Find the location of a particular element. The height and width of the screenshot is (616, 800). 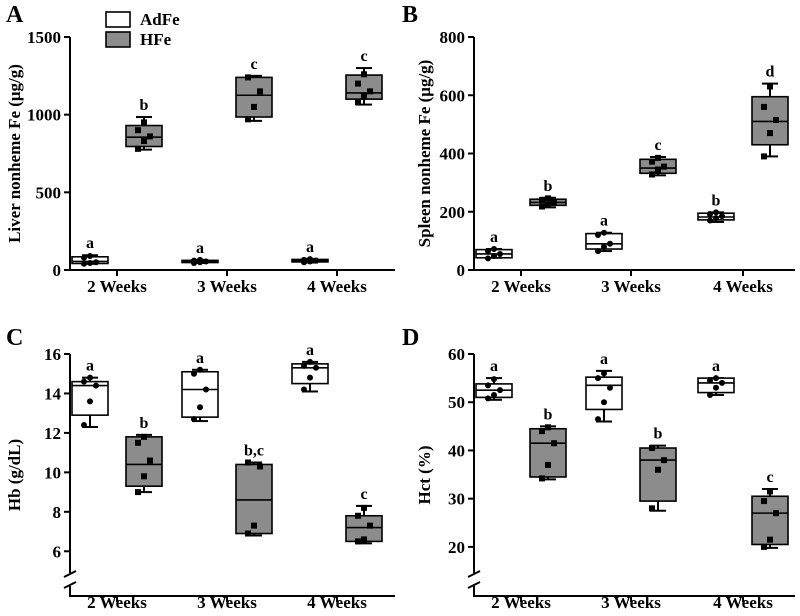

legend-swatch is located at coordinates (118, 19).